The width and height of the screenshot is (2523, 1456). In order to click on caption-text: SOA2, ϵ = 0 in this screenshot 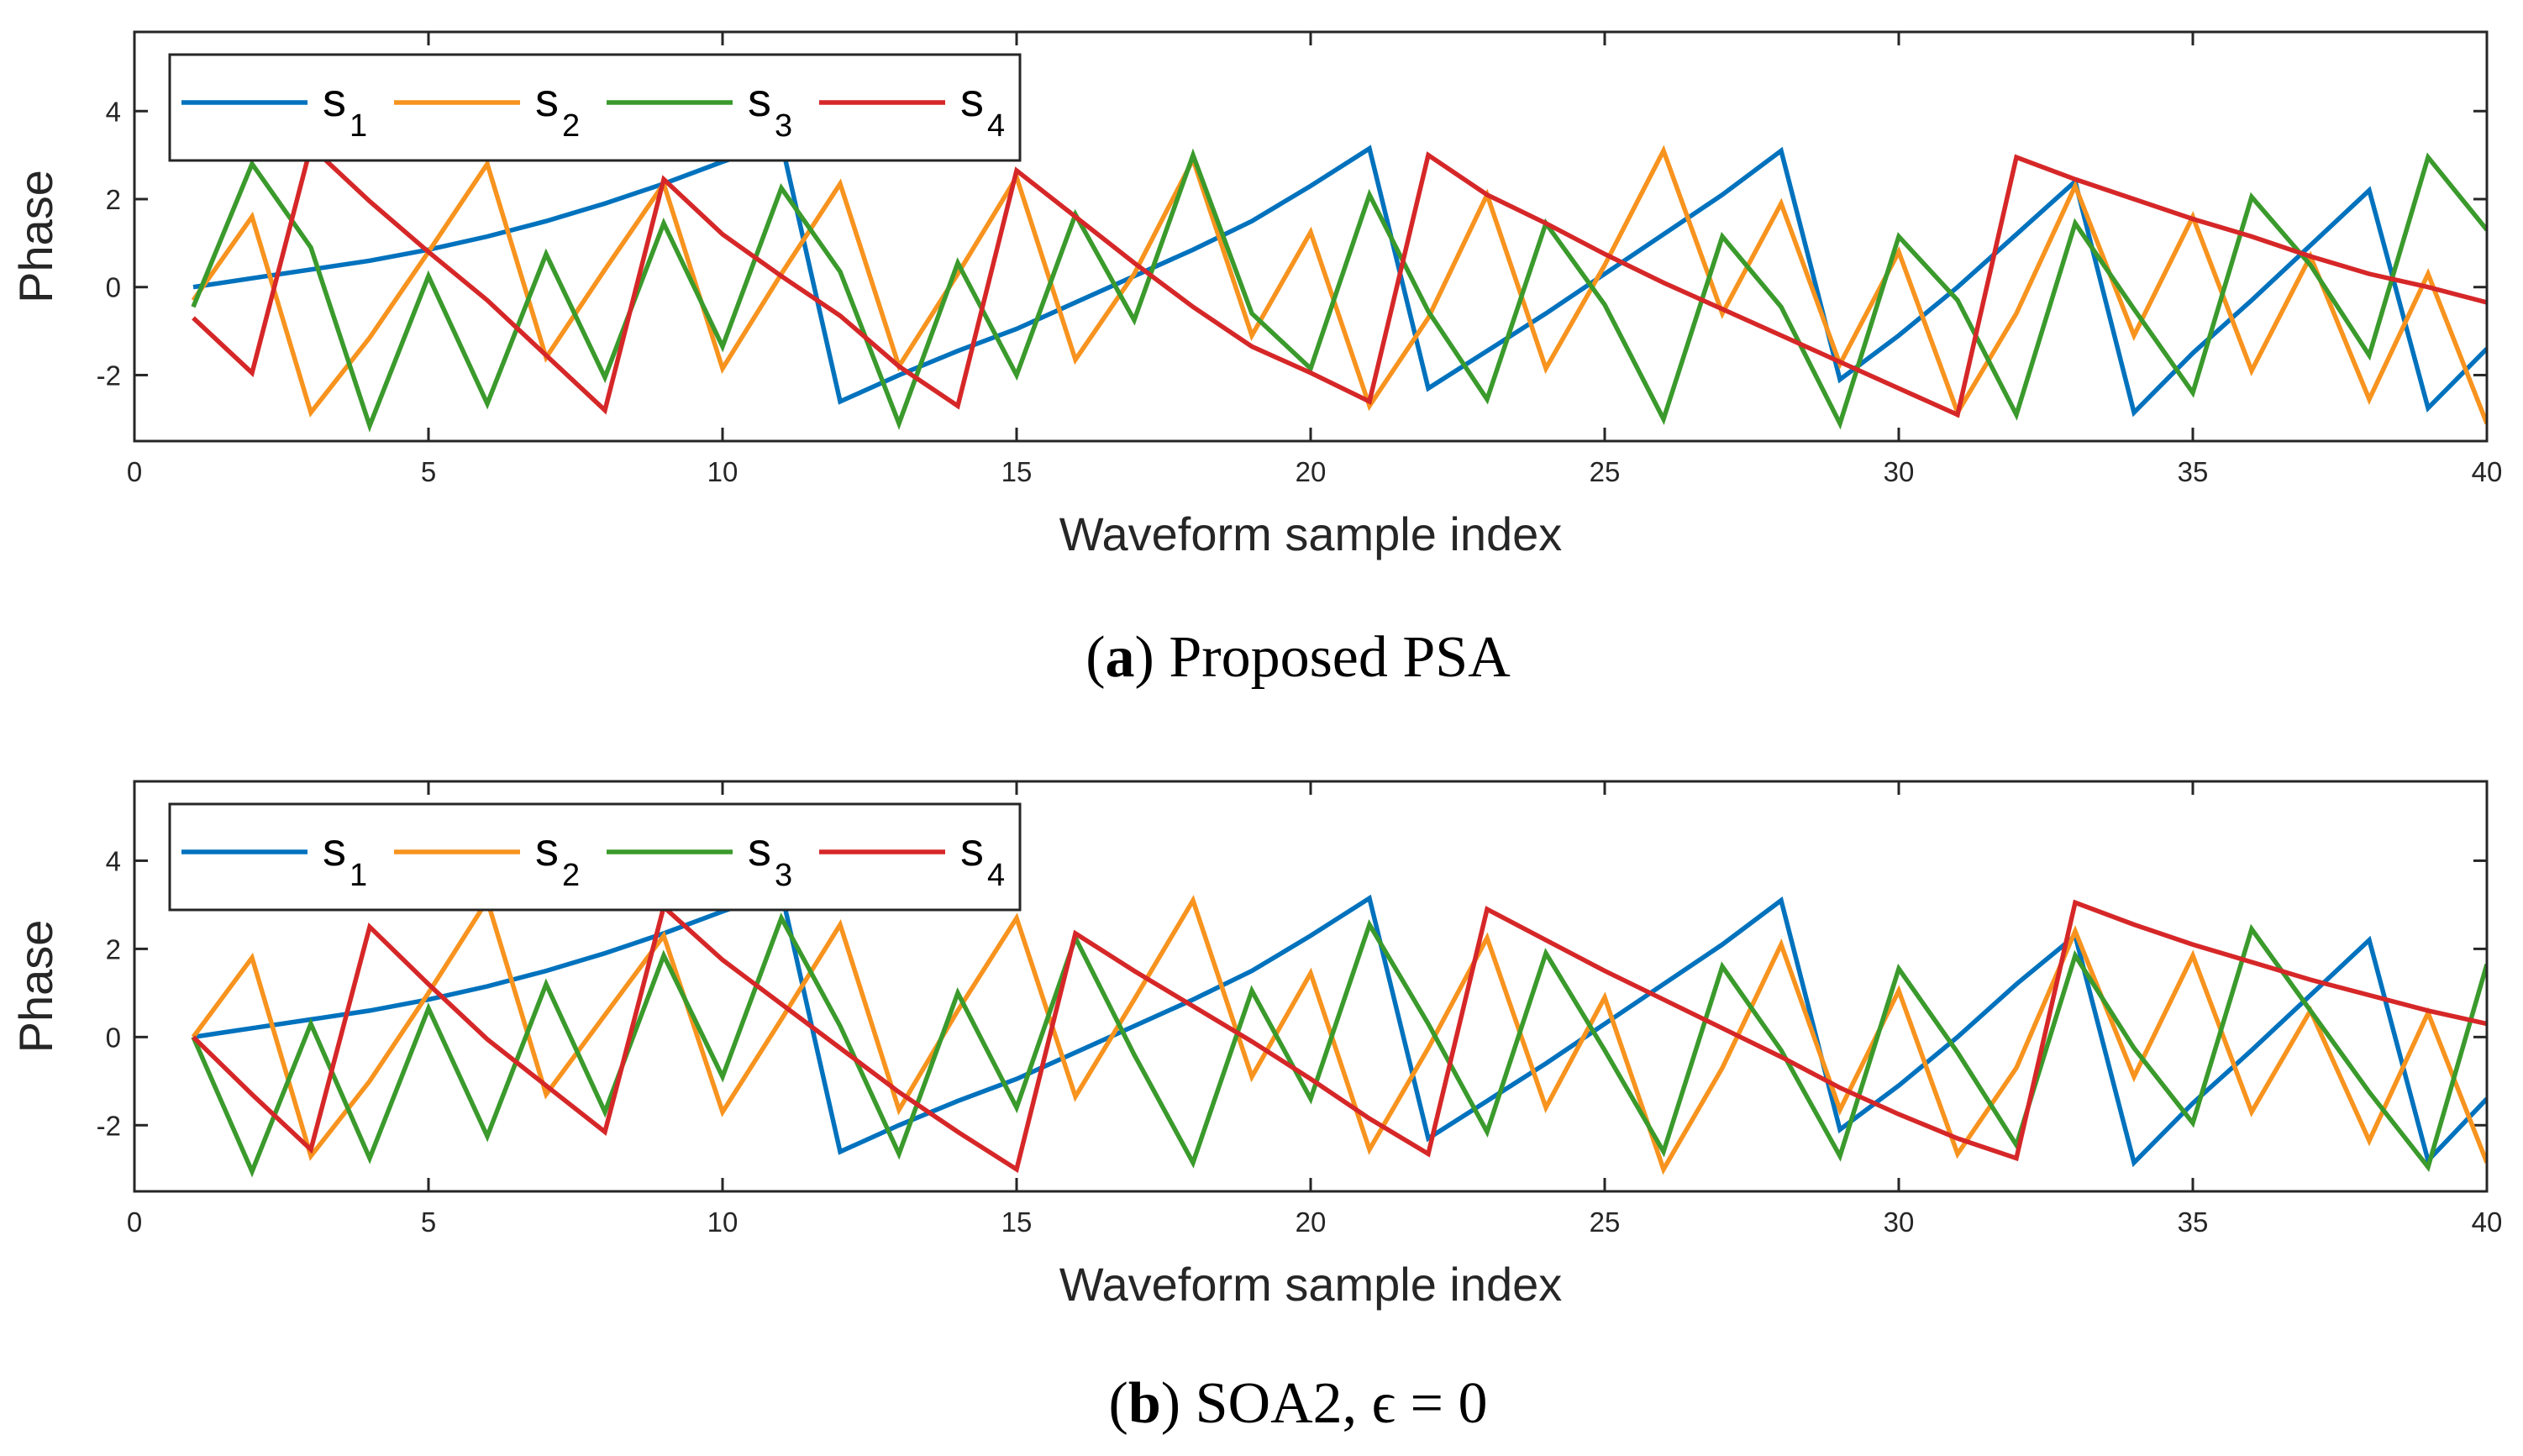, I will do `click(1342, 1403)`.